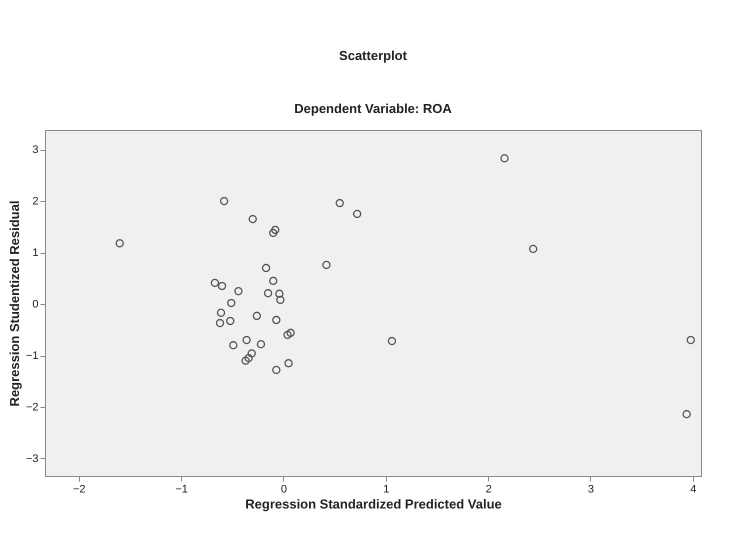 This screenshot has height=535, width=738. I want to click on x-tick-label: 3, so click(591, 490).